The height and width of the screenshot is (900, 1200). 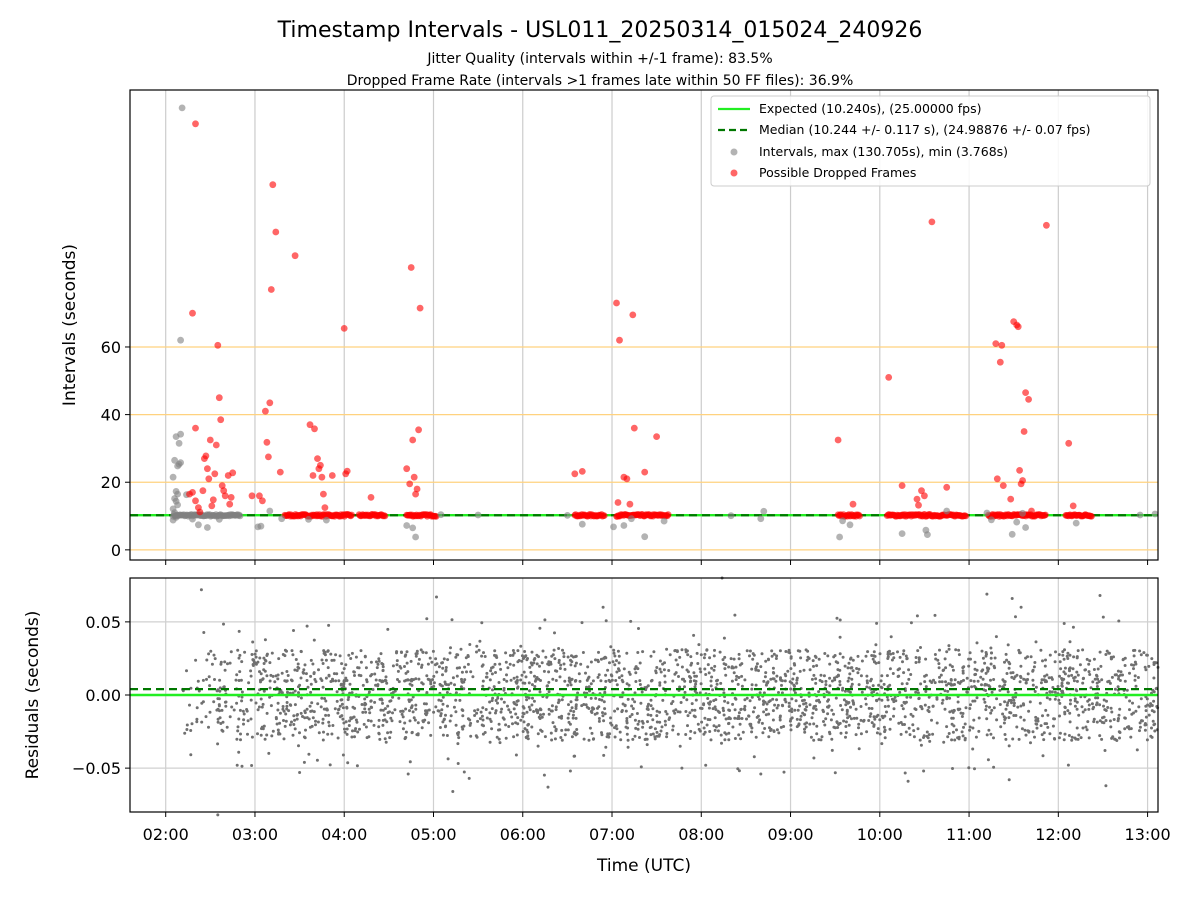 What do you see at coordinates (103, 622) in the screenshot?
I see `bottom-ytick-label: 0.05` at bounding box center [103, 622].